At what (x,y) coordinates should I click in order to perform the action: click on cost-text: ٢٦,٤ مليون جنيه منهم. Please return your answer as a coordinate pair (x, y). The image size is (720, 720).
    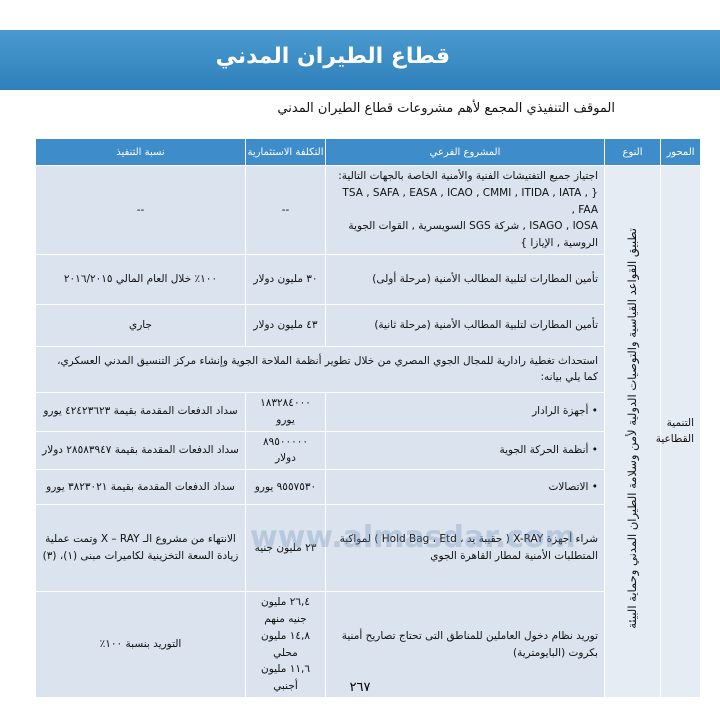
    Looking at the image, I should click on (285, 610).